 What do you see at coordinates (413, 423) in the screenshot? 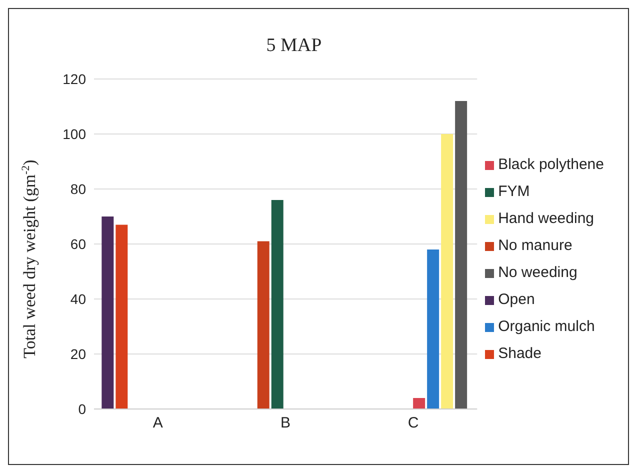
I see `x-tick-label: C` at bounding box center [413, 423].